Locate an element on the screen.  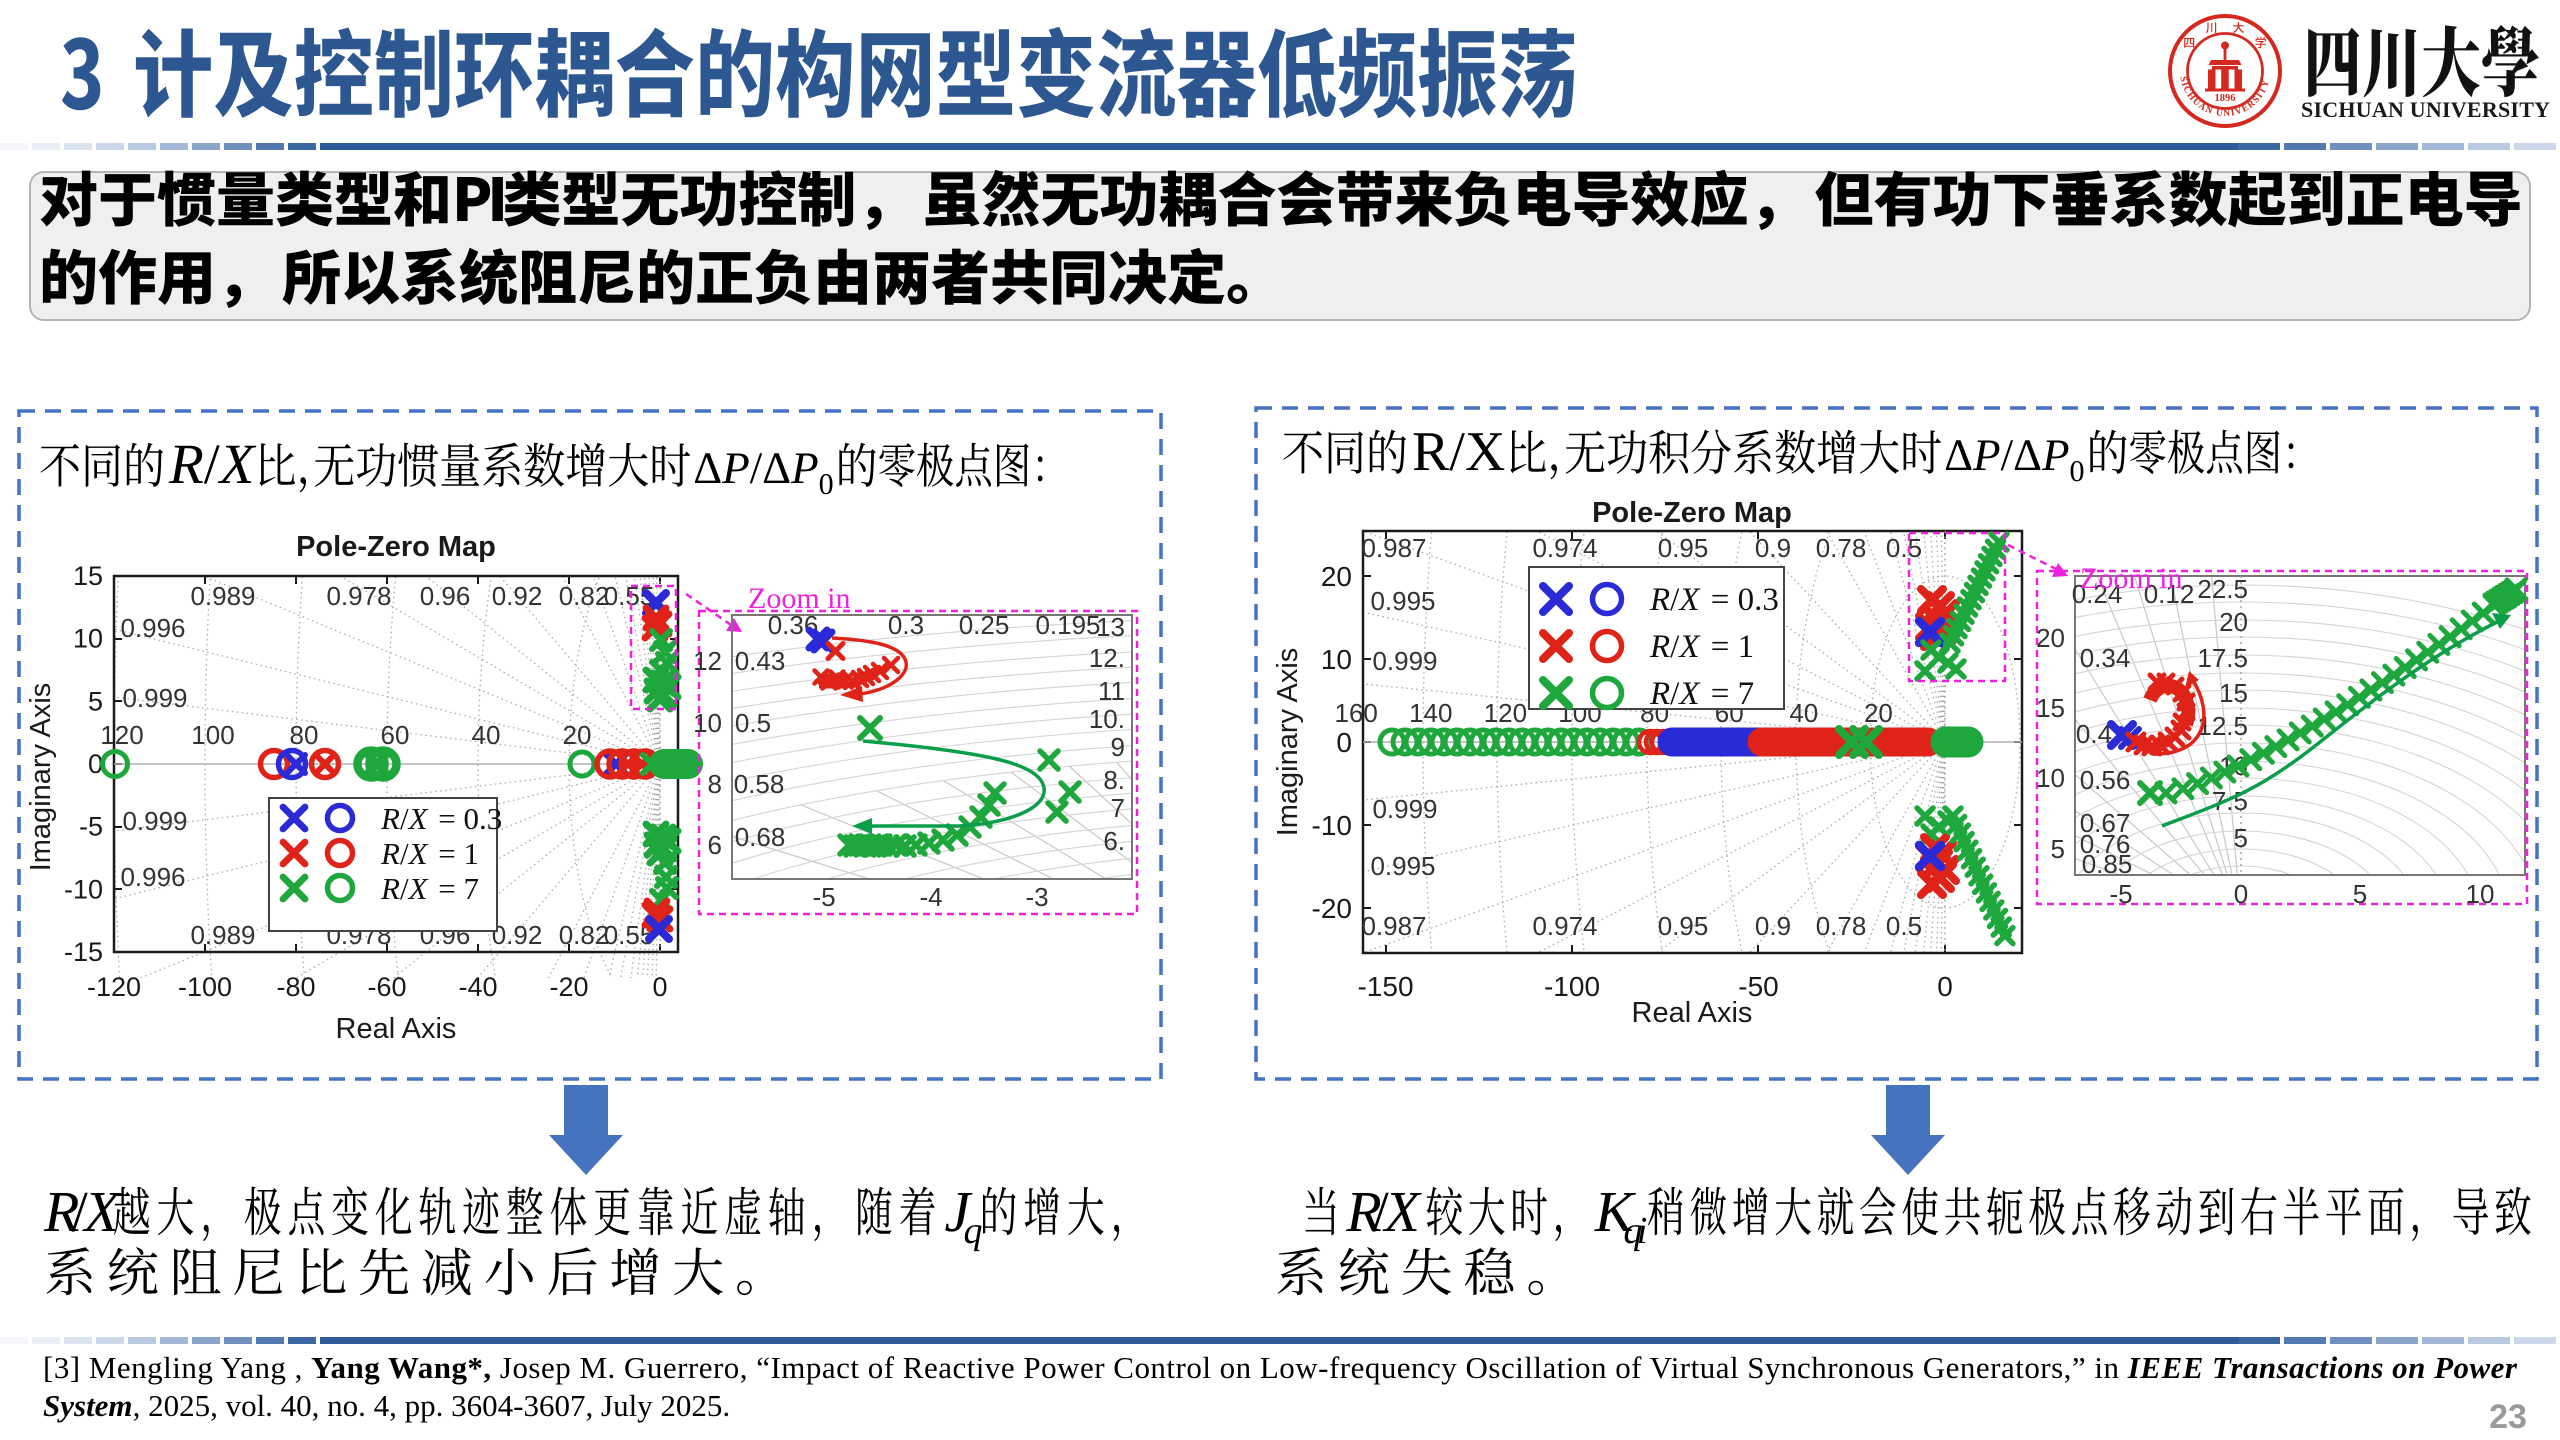
svg-text: 11 is located at coordinates (1111, 691).